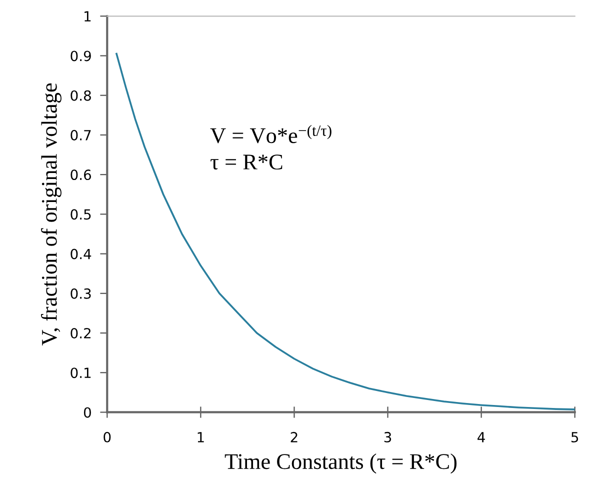 This screenshot has width=592, height=489. I want to click on y-tick-label: 0.8, so click(80, 95).